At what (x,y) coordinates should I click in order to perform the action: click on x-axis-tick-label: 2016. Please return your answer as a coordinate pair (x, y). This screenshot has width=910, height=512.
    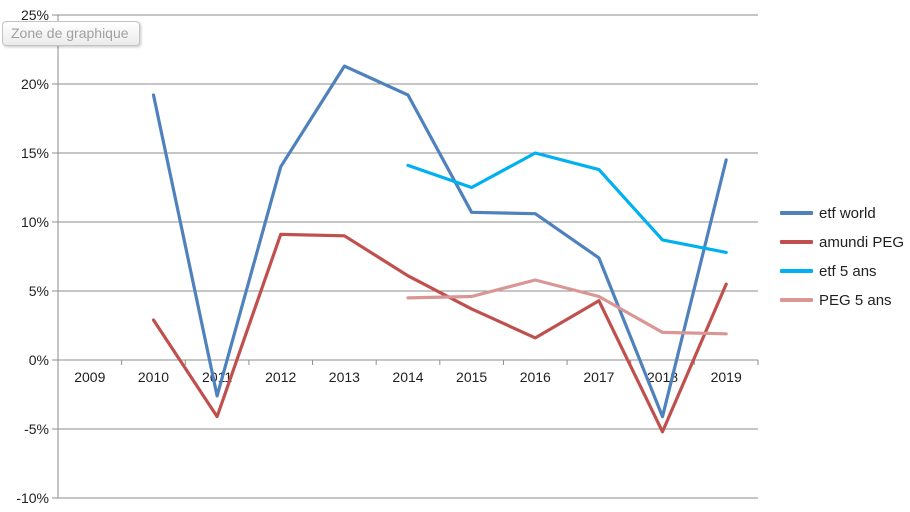
    Looking at the image, I should click on (535, 377).